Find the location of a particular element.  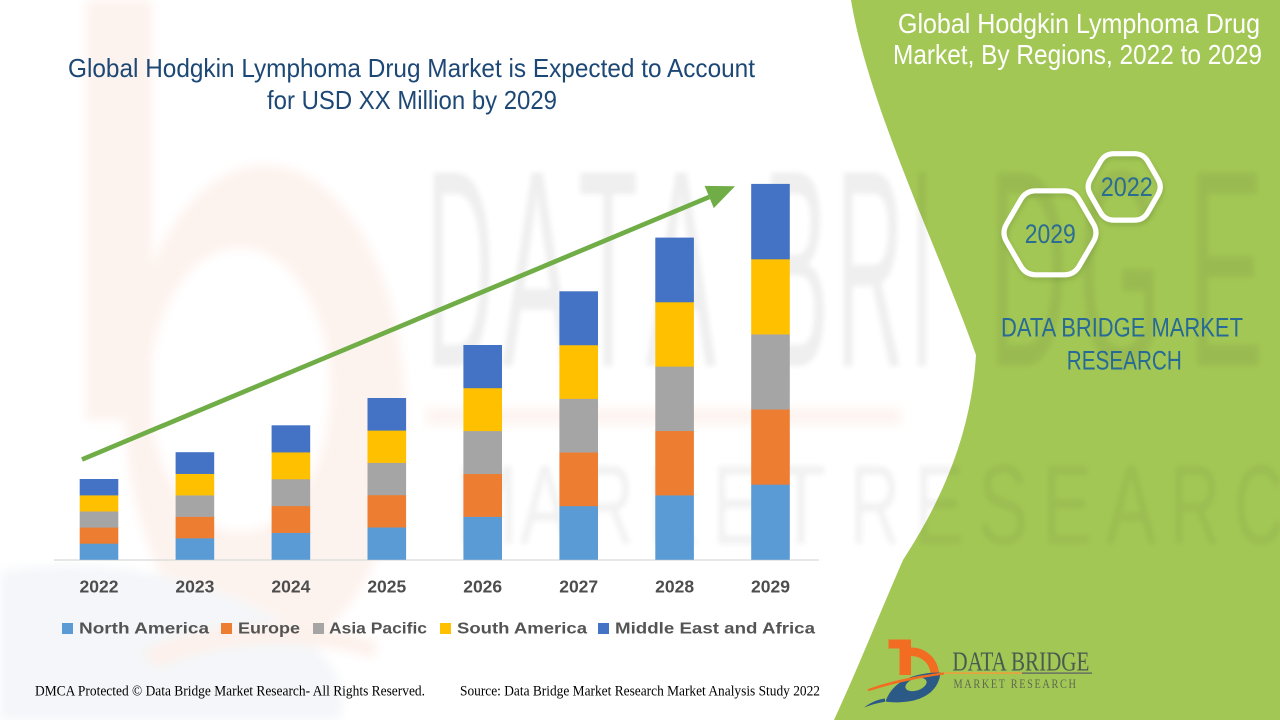

svg-text: D is located at coordinates (1028, 269).